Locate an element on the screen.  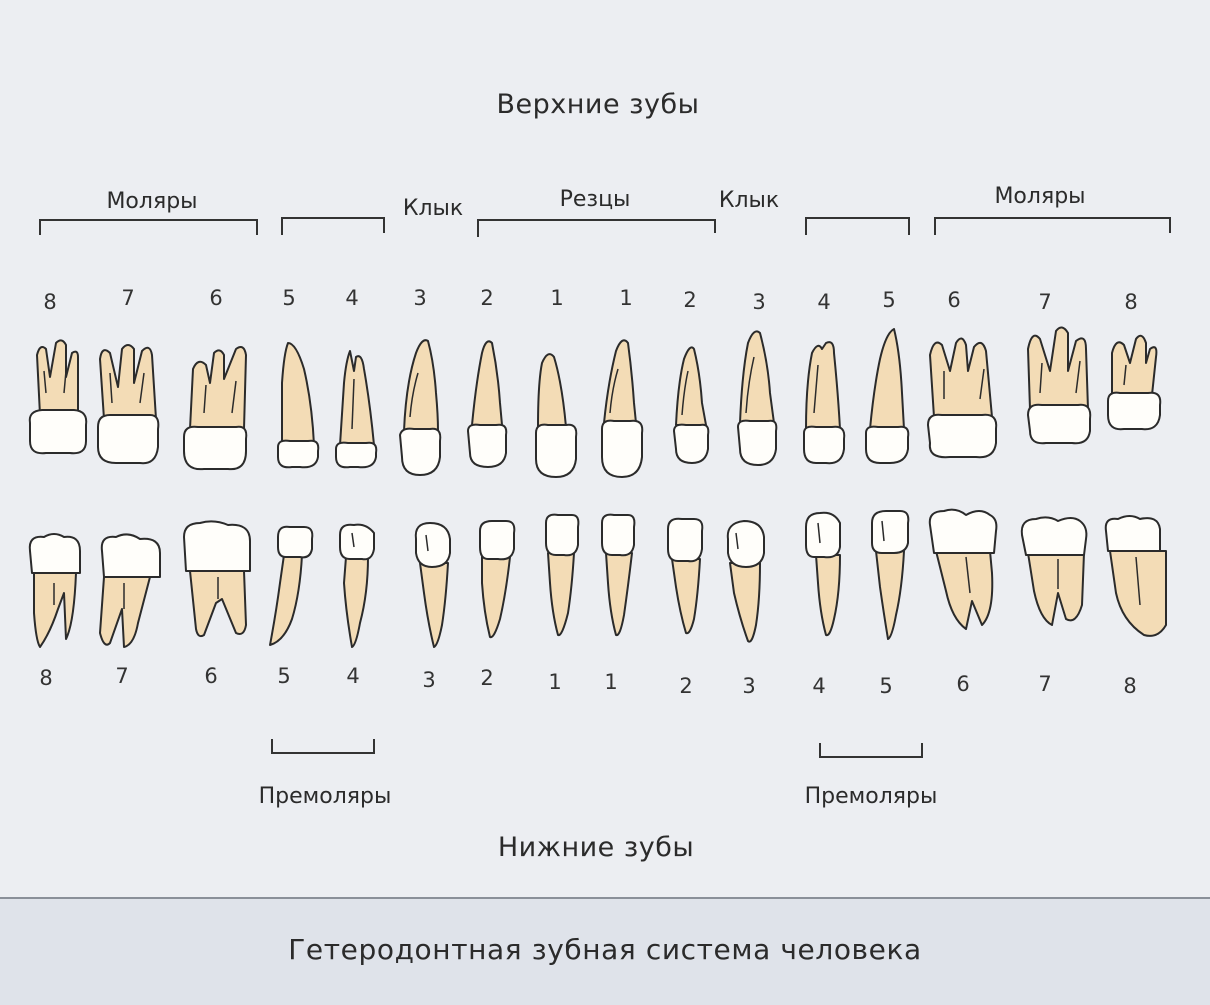
lower-teeth-title: Нижние зубы is located at coordinates (596, 847).